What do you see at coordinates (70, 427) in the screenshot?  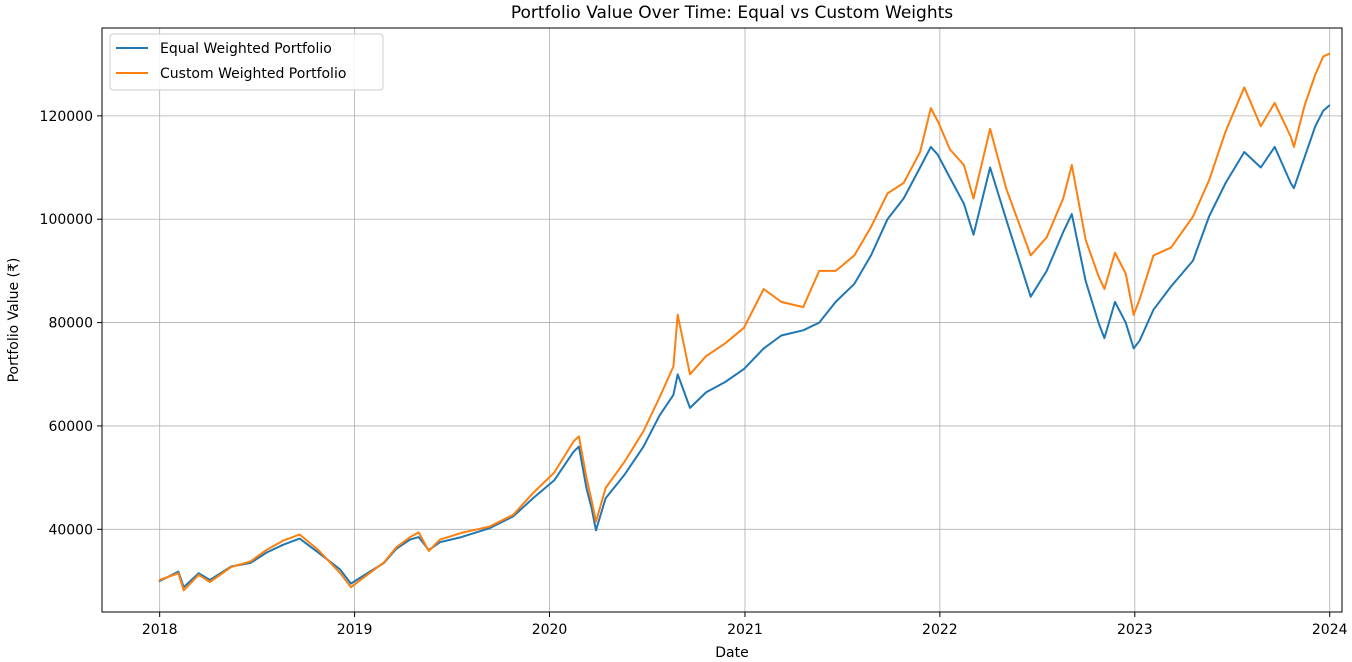 I see `y-tick-label: 60000` at bounding box center [70, 427].